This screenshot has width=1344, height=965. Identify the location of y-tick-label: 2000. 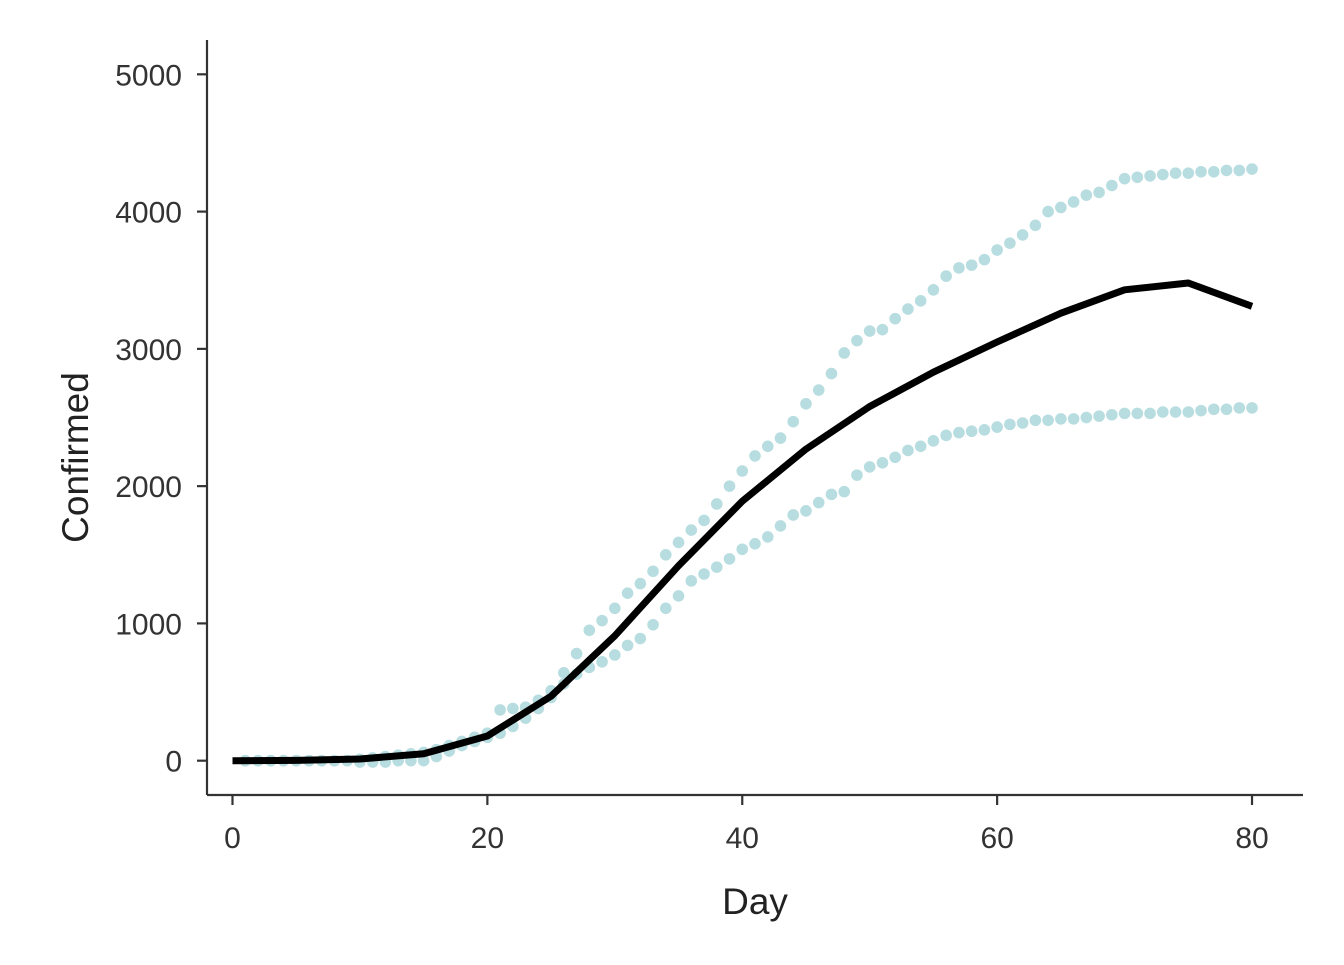
(148, 487).